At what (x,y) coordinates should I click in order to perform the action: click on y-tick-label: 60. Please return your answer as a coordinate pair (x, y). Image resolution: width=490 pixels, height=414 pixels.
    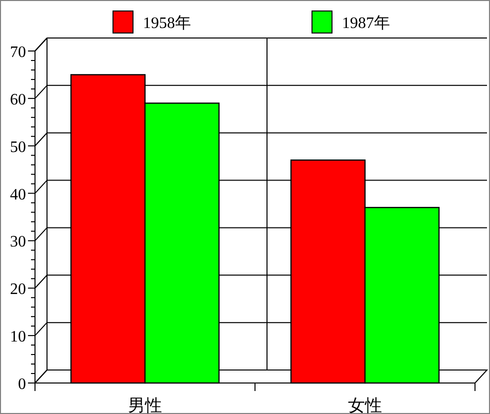
    Looking at the image, I should click on (18, 99).